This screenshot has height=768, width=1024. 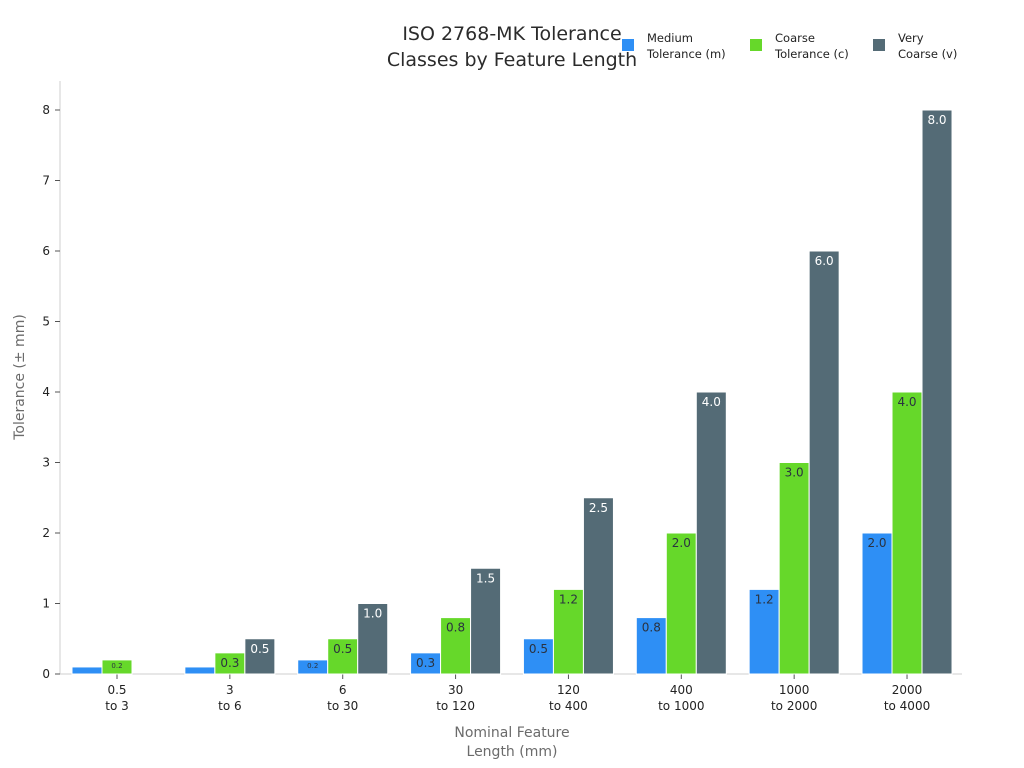 What do you see at coordinates (116, 690) in the screenshot?
I see `x-tick-label: 0.5` at bounding box center [116, 690].